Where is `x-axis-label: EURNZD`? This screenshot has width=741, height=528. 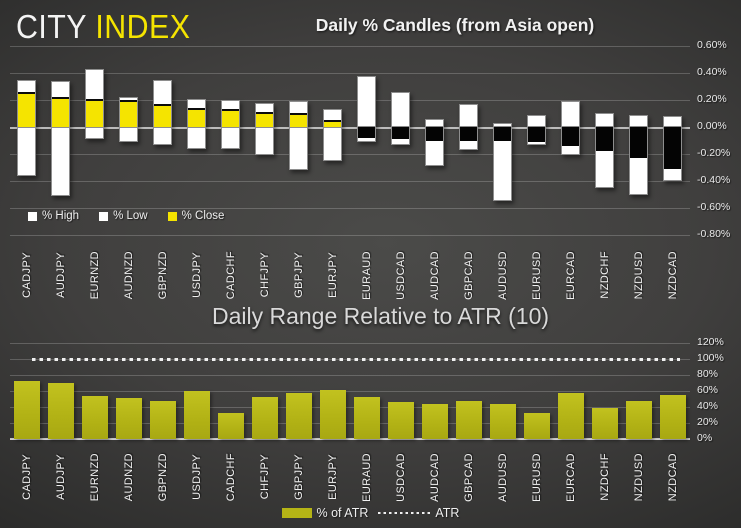
x-axis-label: EURNZD is located at coordinates (95, 477).